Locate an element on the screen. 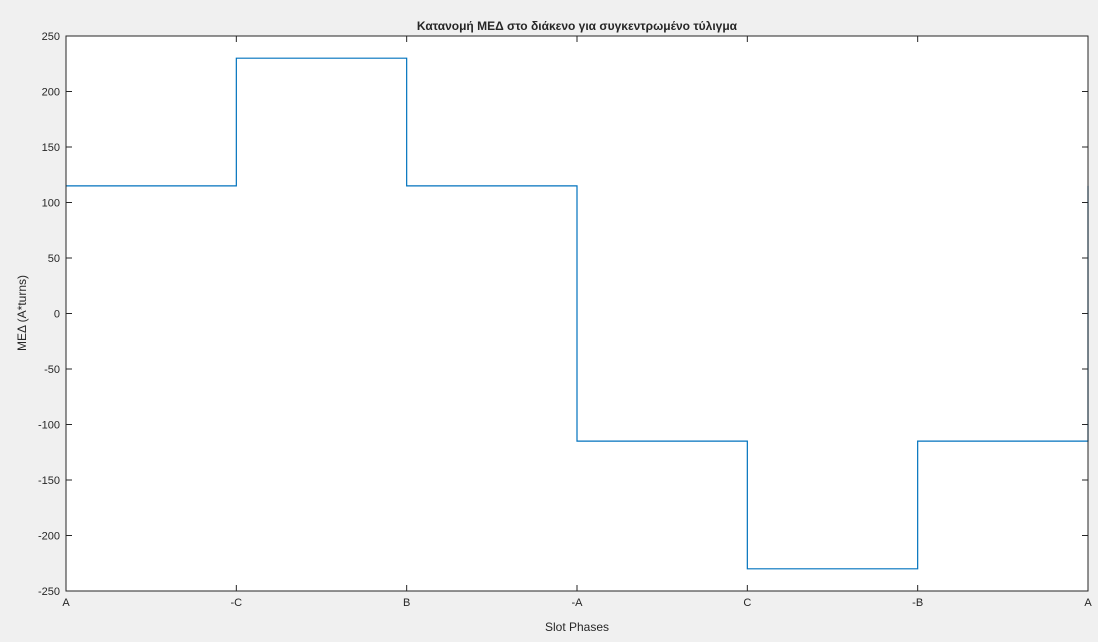 The image size is (1098, 642). y-tick-label: -150 is located at coordinates (49, 481).